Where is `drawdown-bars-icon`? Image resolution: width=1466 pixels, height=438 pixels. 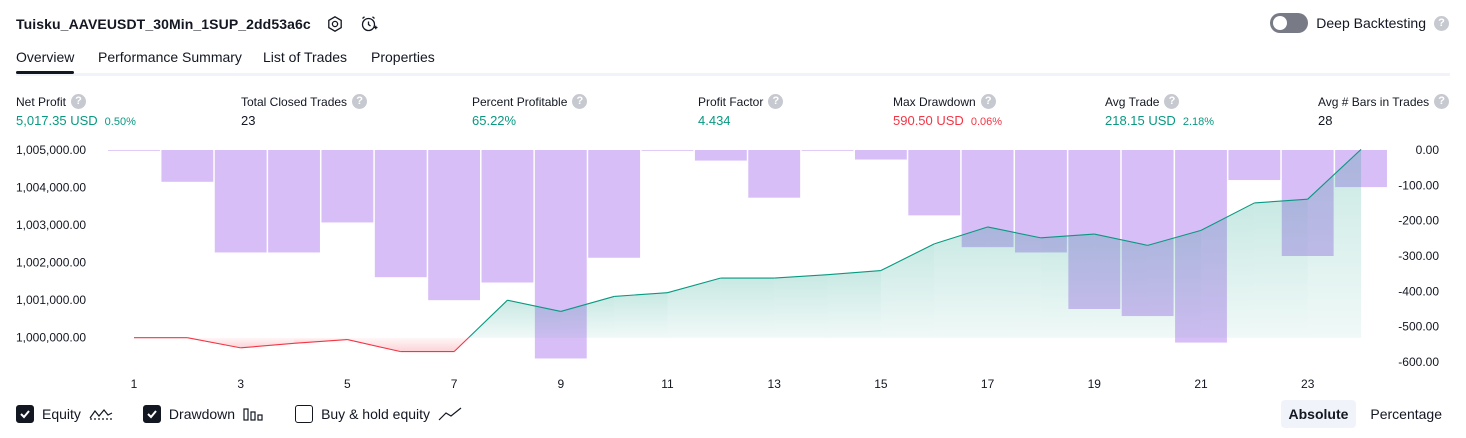 drawdown-bars-icon is located at coordinates (254, 414).